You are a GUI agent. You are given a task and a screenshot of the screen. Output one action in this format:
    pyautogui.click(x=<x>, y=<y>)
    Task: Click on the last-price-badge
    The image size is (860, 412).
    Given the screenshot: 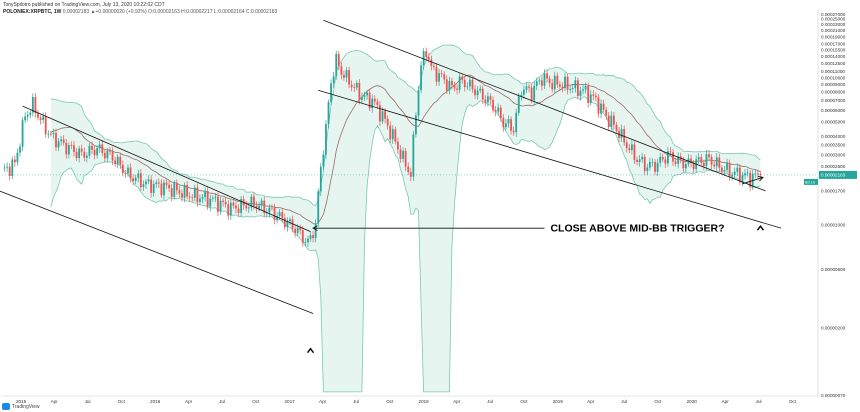 What is the action you would take?
    pyautogui.click(x=838, y=174)
    